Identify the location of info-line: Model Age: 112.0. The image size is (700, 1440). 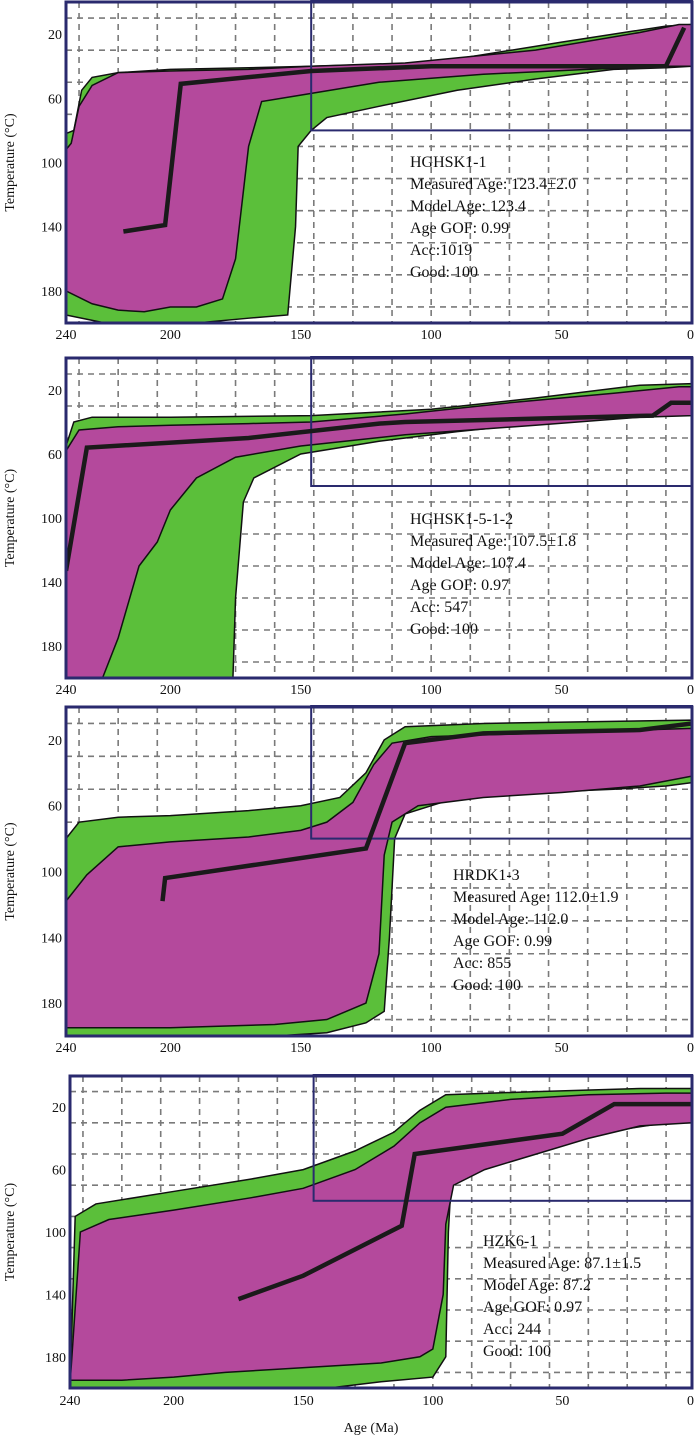
(510, 919).